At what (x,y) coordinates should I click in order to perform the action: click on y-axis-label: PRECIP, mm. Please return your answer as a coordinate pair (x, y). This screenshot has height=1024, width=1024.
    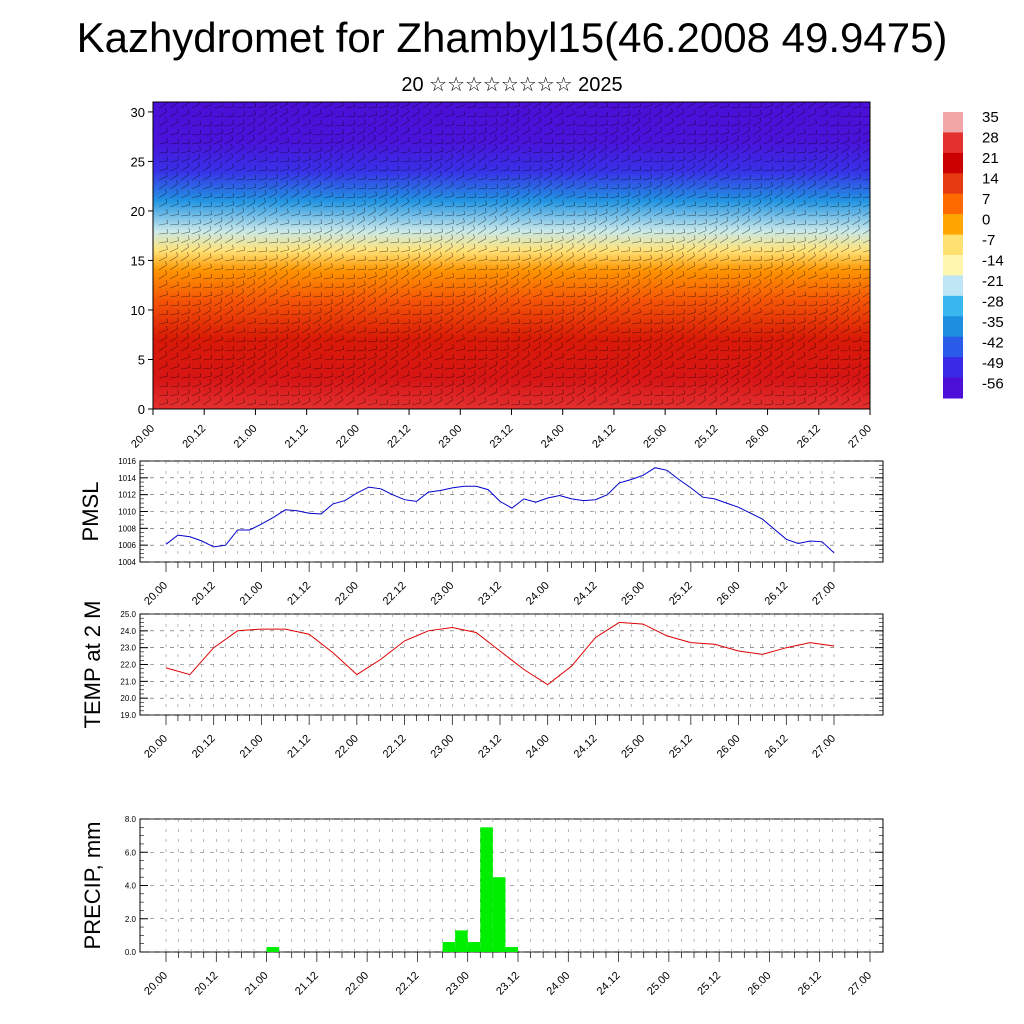
    Looking at the image, I should click on (92, 886).